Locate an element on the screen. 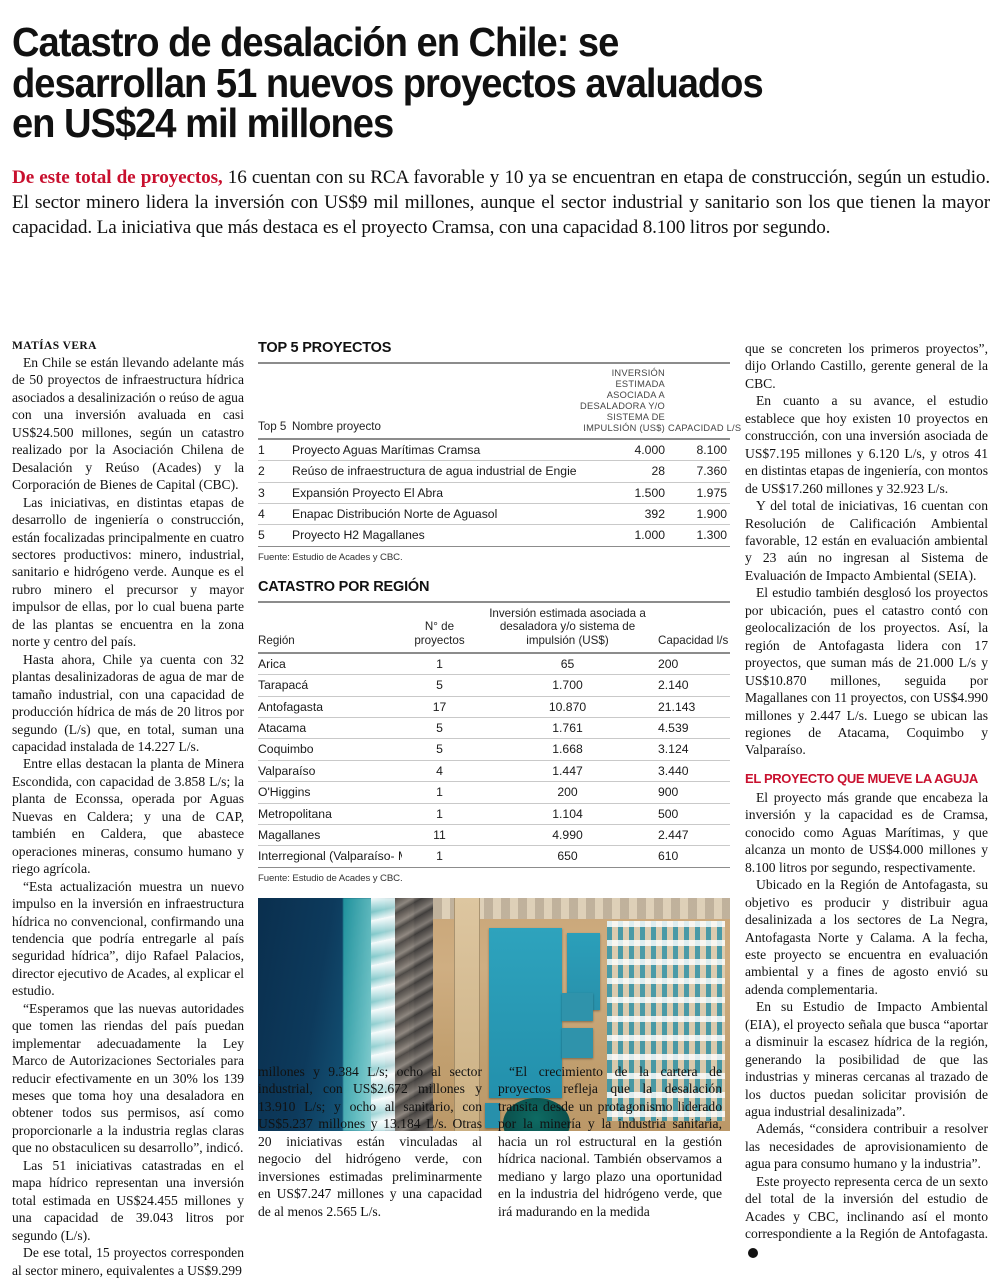 This screenshot has height=1279, width=1000. table-row: 3 Expansión Proyecto El Abra 1.500 1.975 is located at coordinates (494, 493).